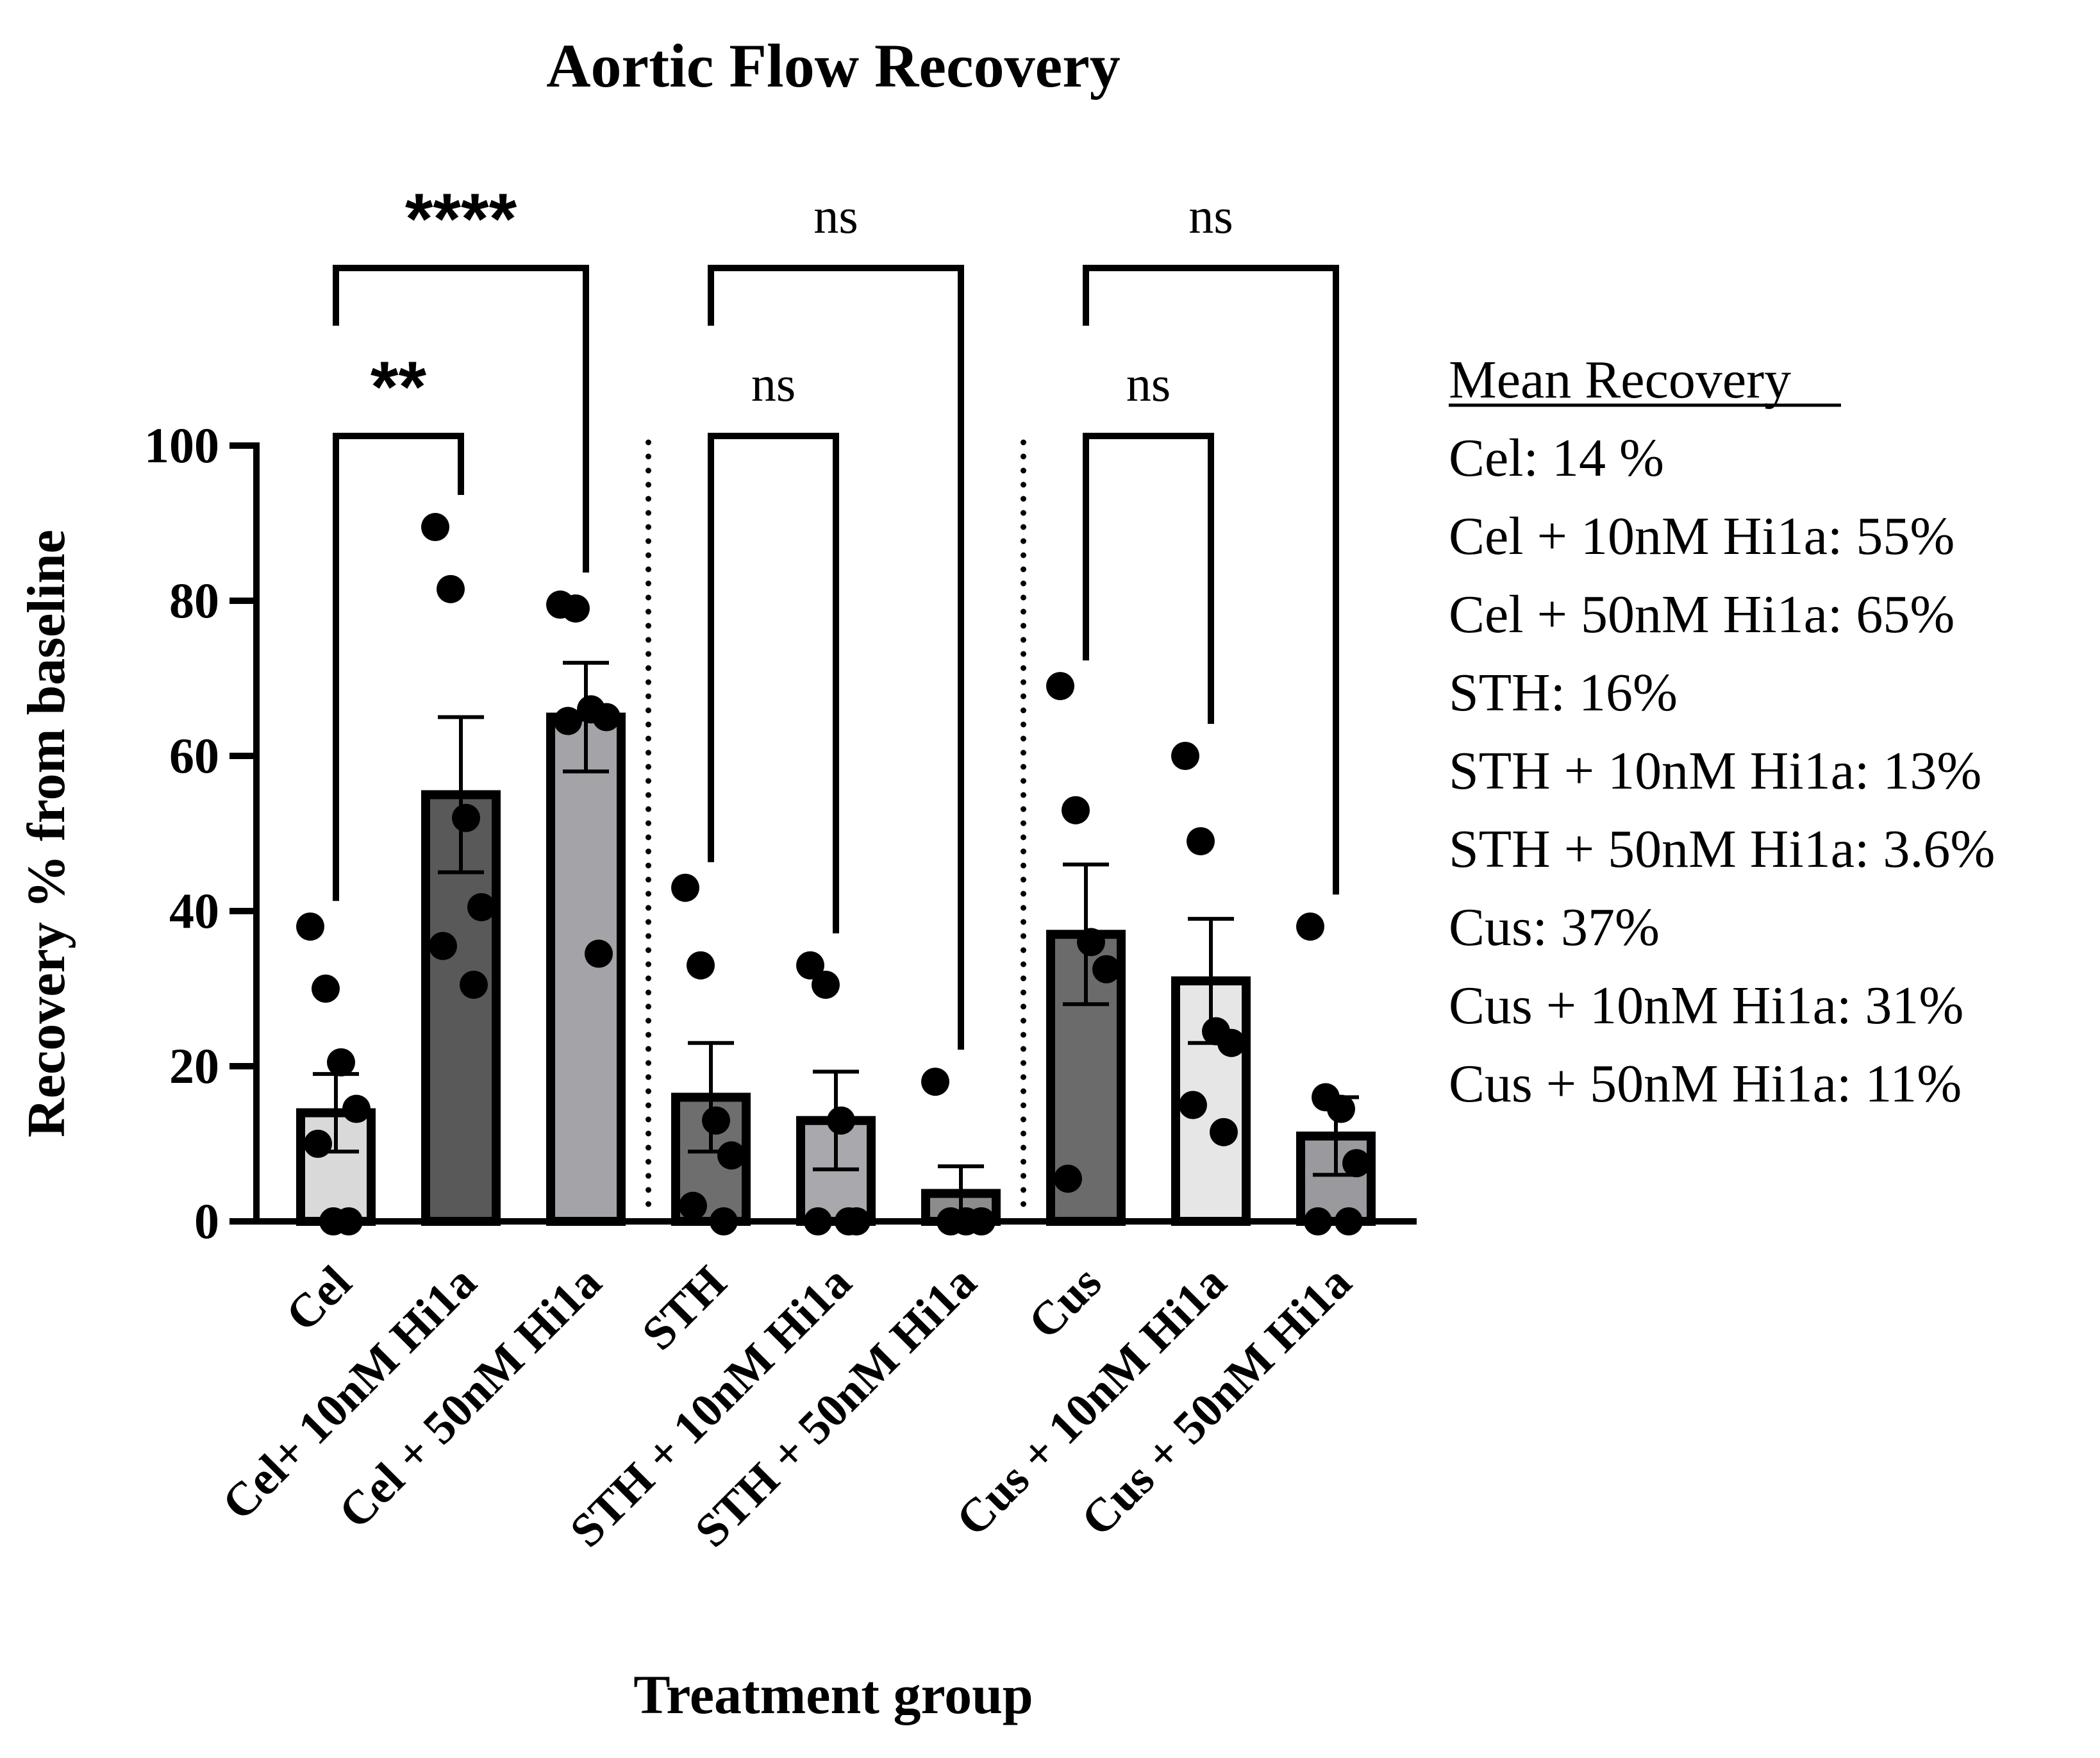  I want to click on y-tick-label: 60, so click(194, 755).